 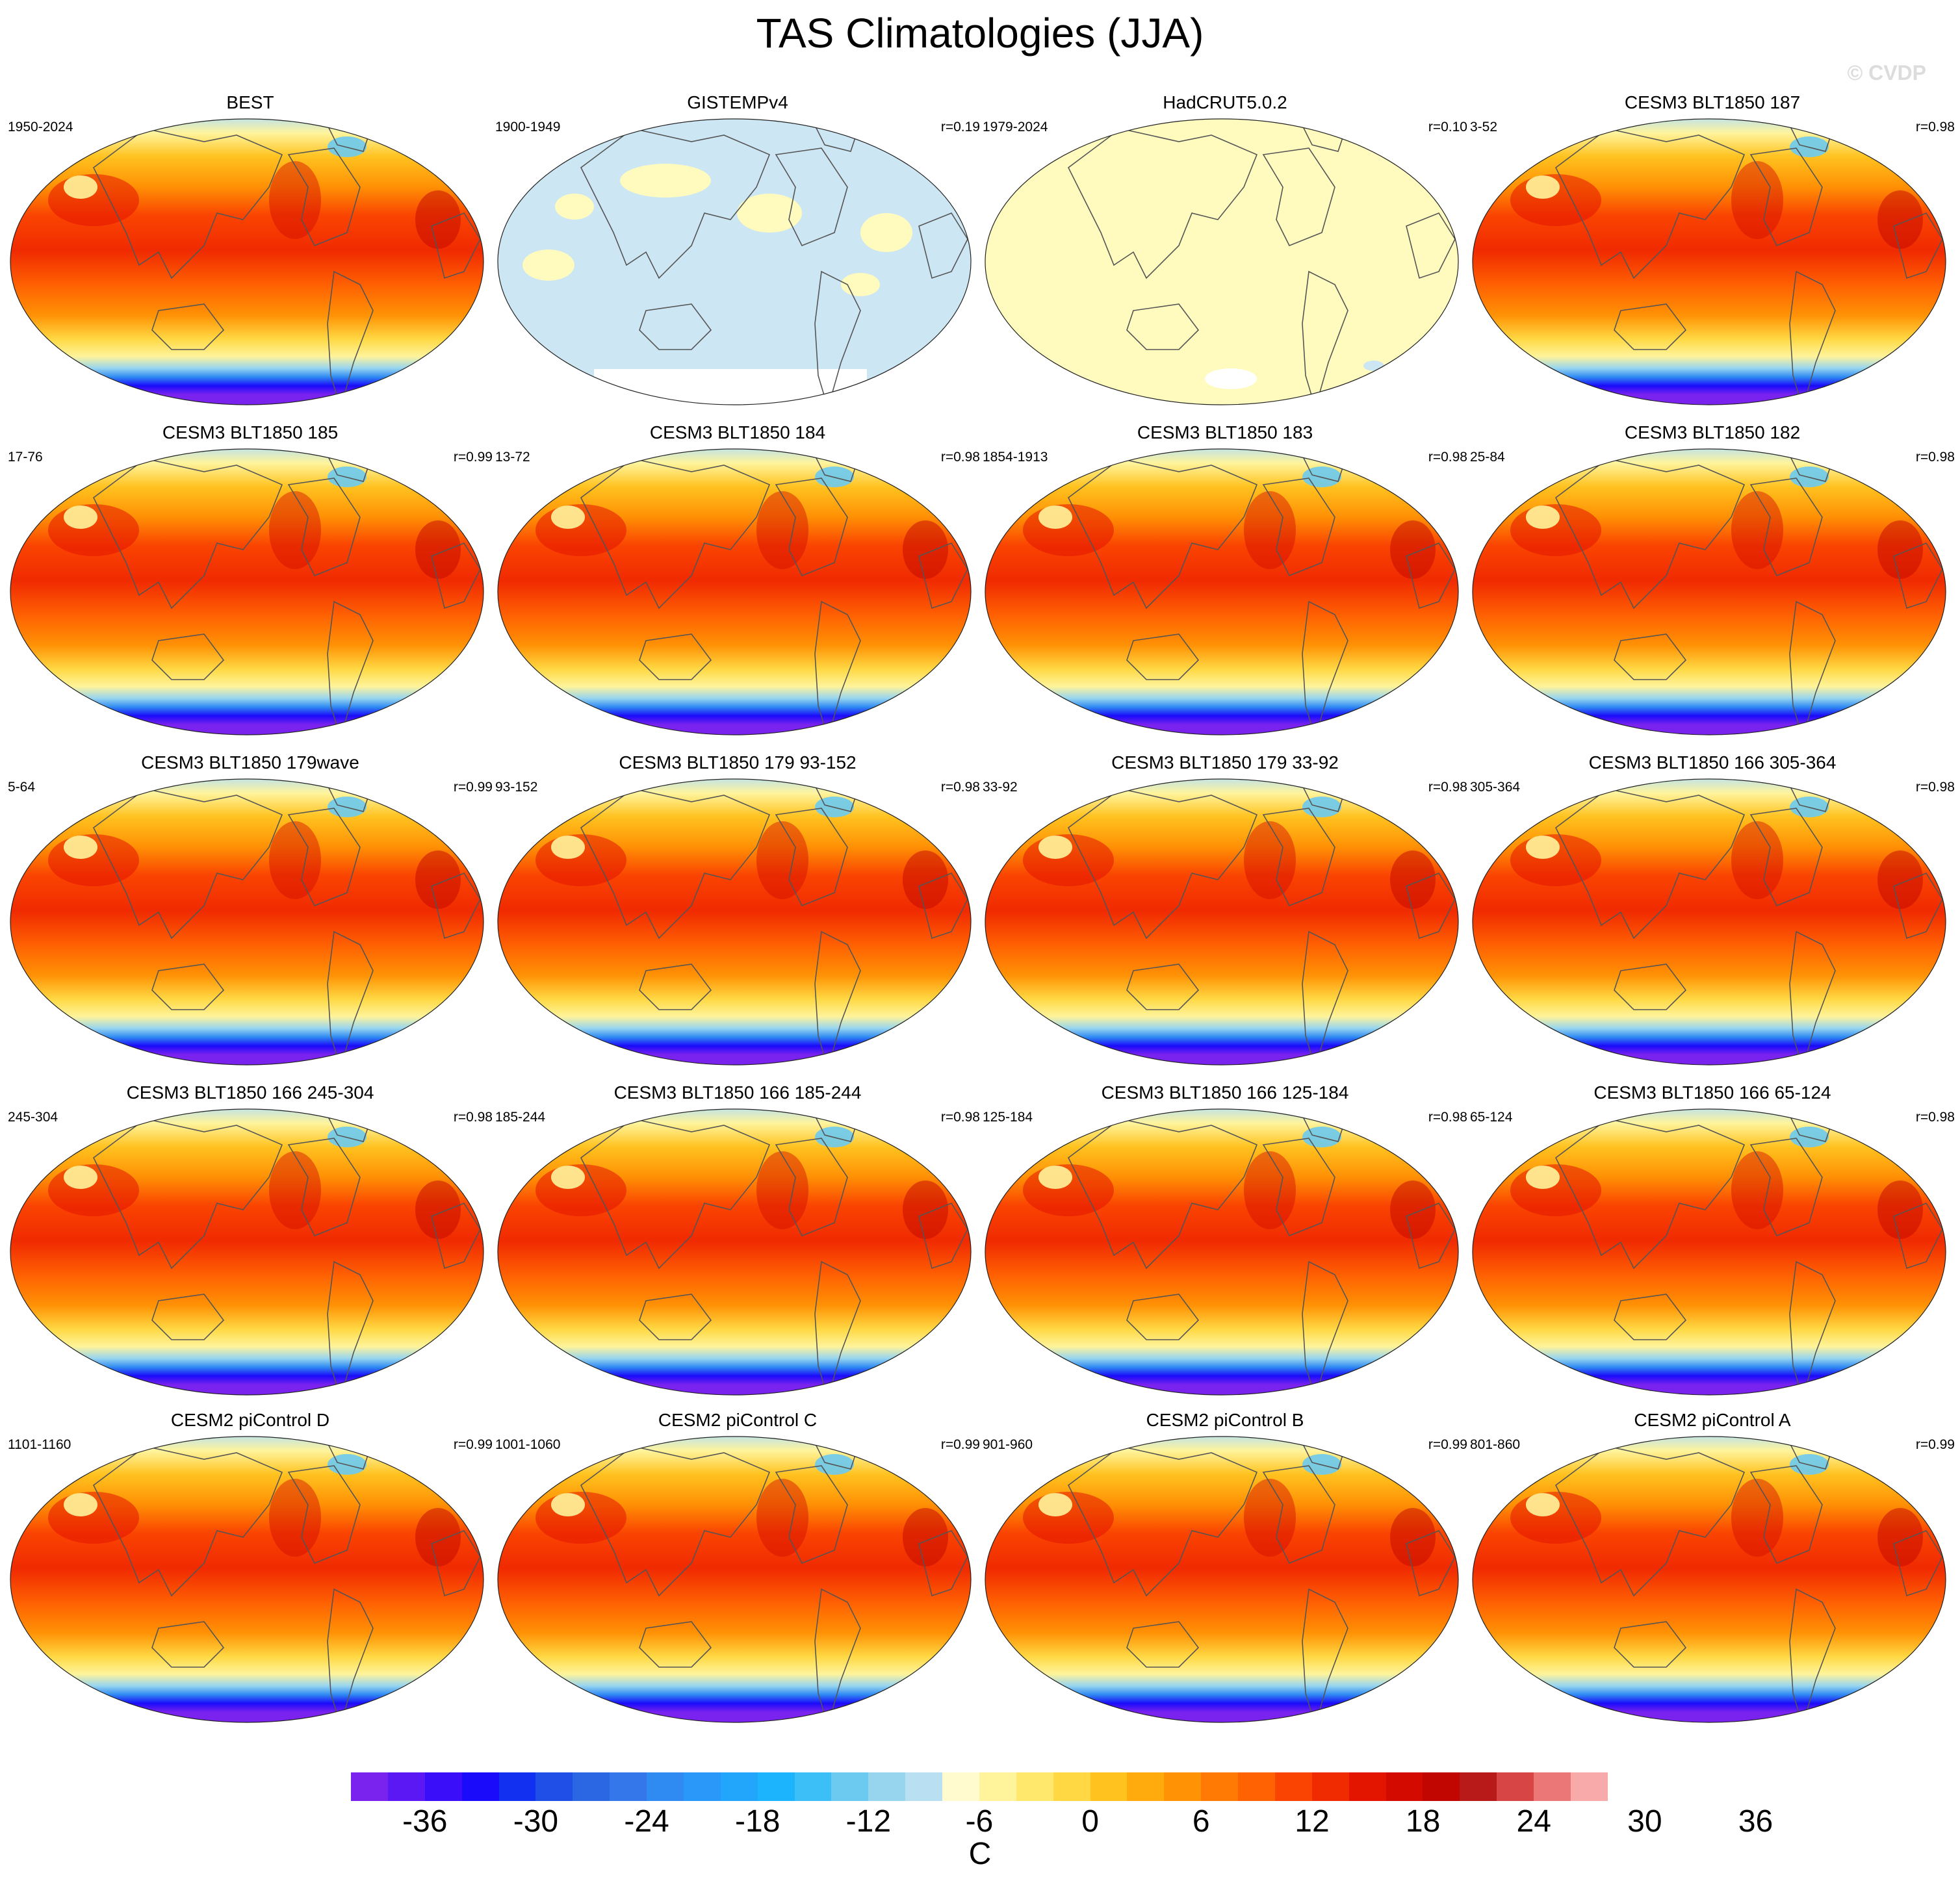 I want to click on colorbar-tick-label: -6, so click(x=979, y=1821).